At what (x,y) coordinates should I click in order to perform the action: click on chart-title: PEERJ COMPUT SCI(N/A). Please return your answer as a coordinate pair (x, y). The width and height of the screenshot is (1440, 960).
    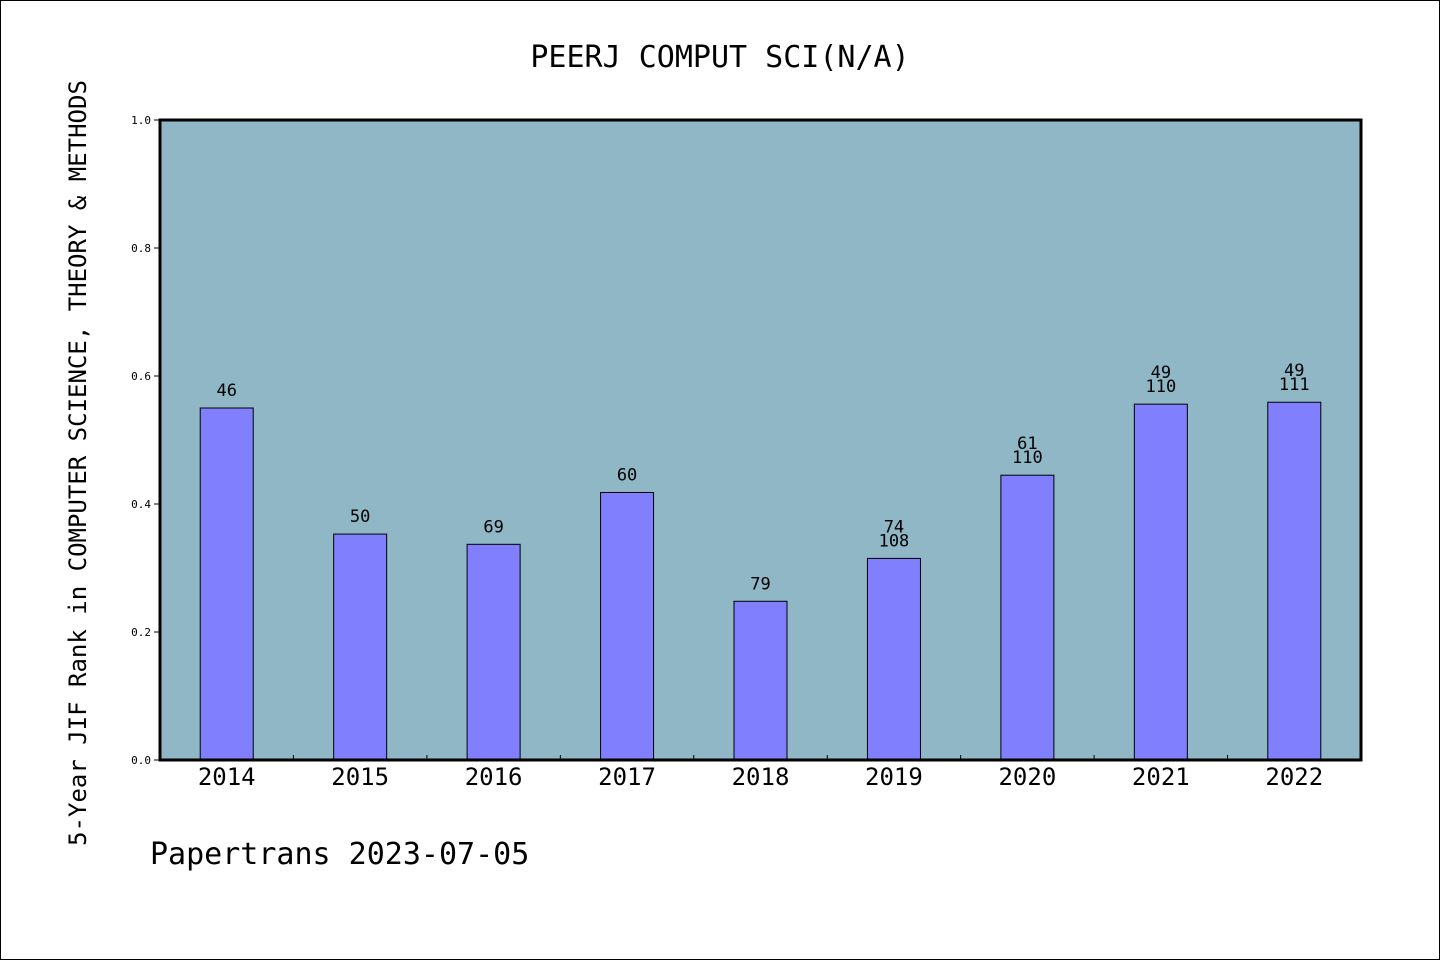
    Looking at the image, I should click on (719, 57).